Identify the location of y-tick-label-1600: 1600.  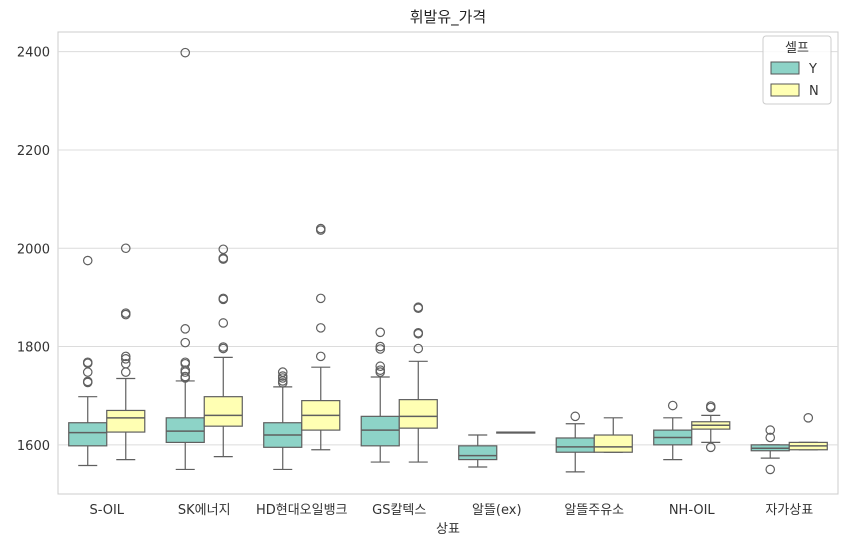
(33, 446).